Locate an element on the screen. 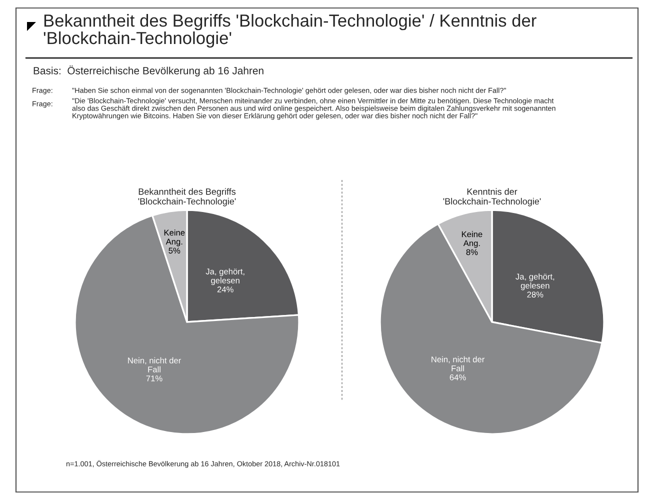 The image size is (654, 499). data-label: 5% is located at coordinates (174, 251).